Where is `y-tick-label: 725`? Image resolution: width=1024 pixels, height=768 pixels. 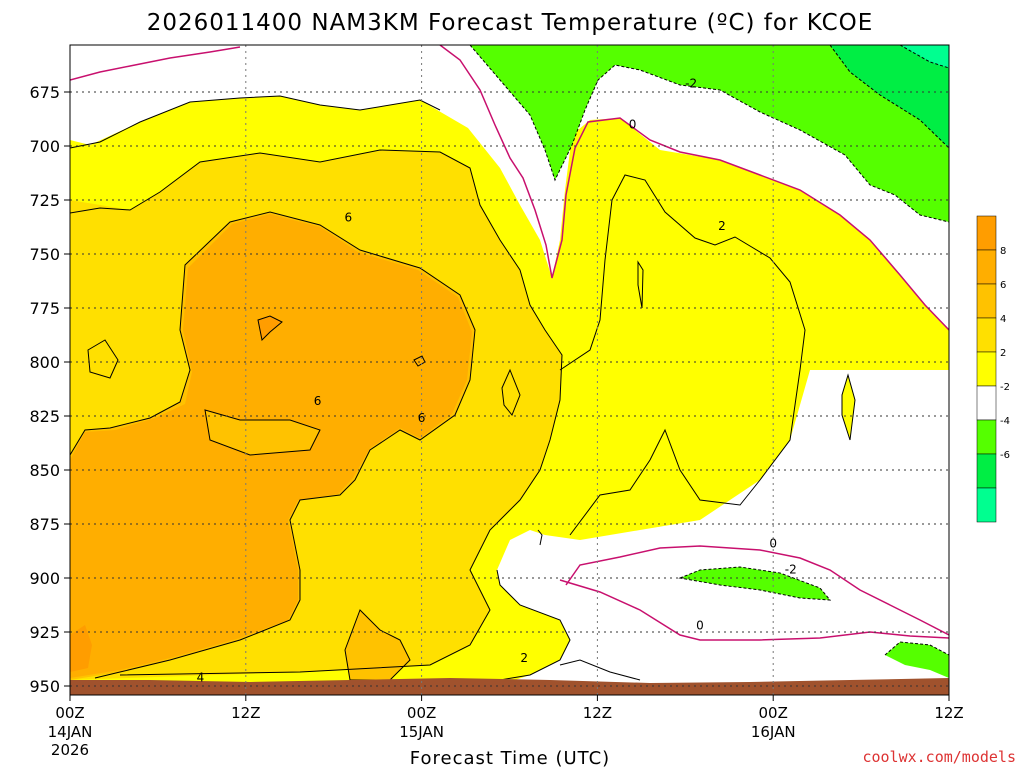 y-tick-label: 725 is located at coordinates (44, 200).